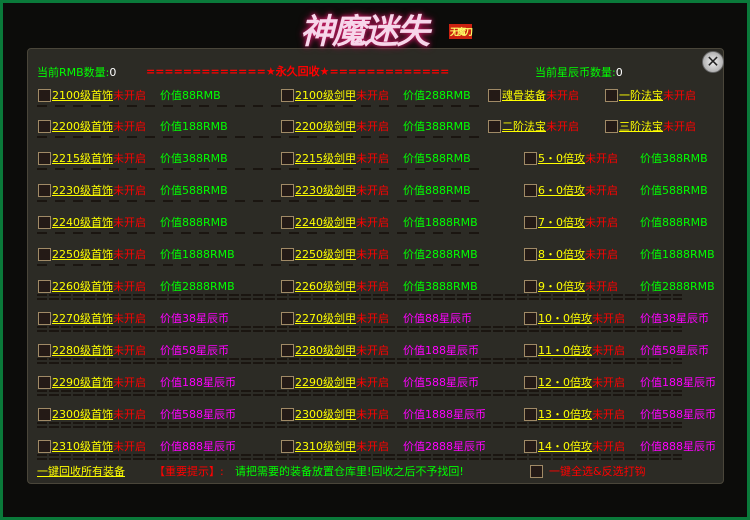 This screenshot has height=520, width=750. What do you see at coordinates (641, 95) in the screenshot?
I see `item-name-link: 一阶法宝` at bounding box center [641, 95].